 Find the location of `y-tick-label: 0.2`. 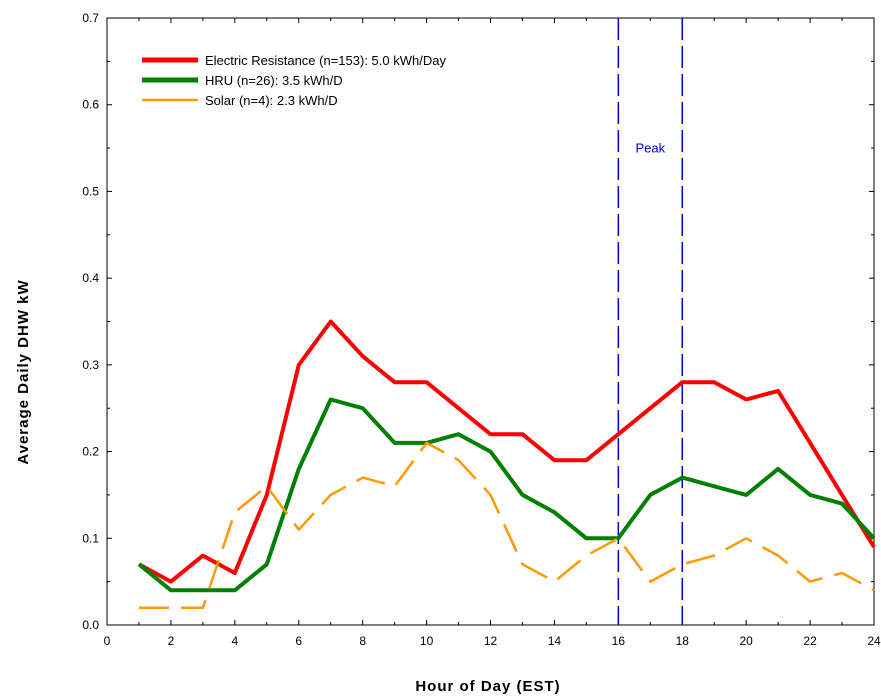

y-tick-label: 0.2 is located at coordinates (90, 452).